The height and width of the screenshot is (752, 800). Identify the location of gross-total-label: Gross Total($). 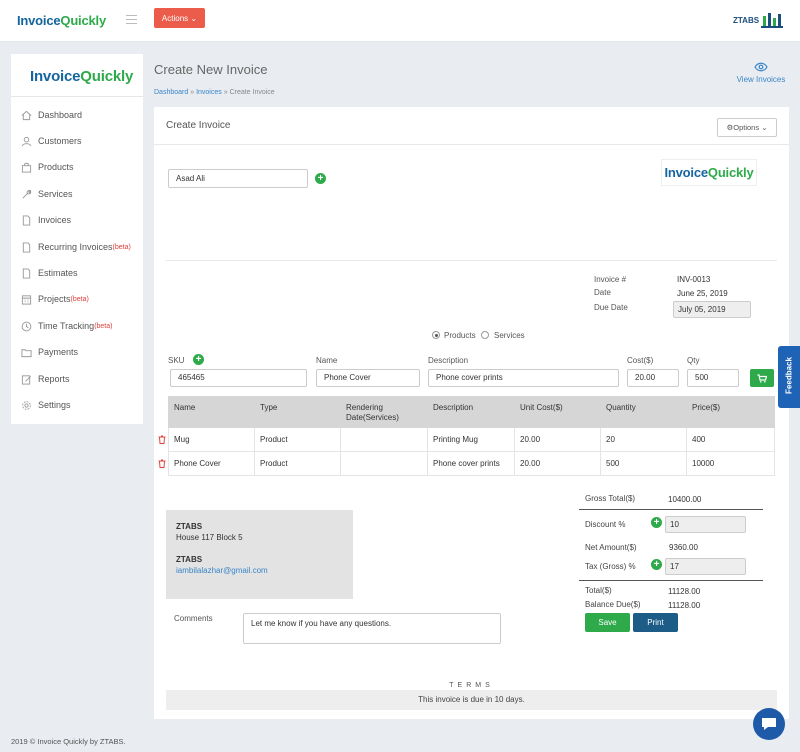
(610, 498).